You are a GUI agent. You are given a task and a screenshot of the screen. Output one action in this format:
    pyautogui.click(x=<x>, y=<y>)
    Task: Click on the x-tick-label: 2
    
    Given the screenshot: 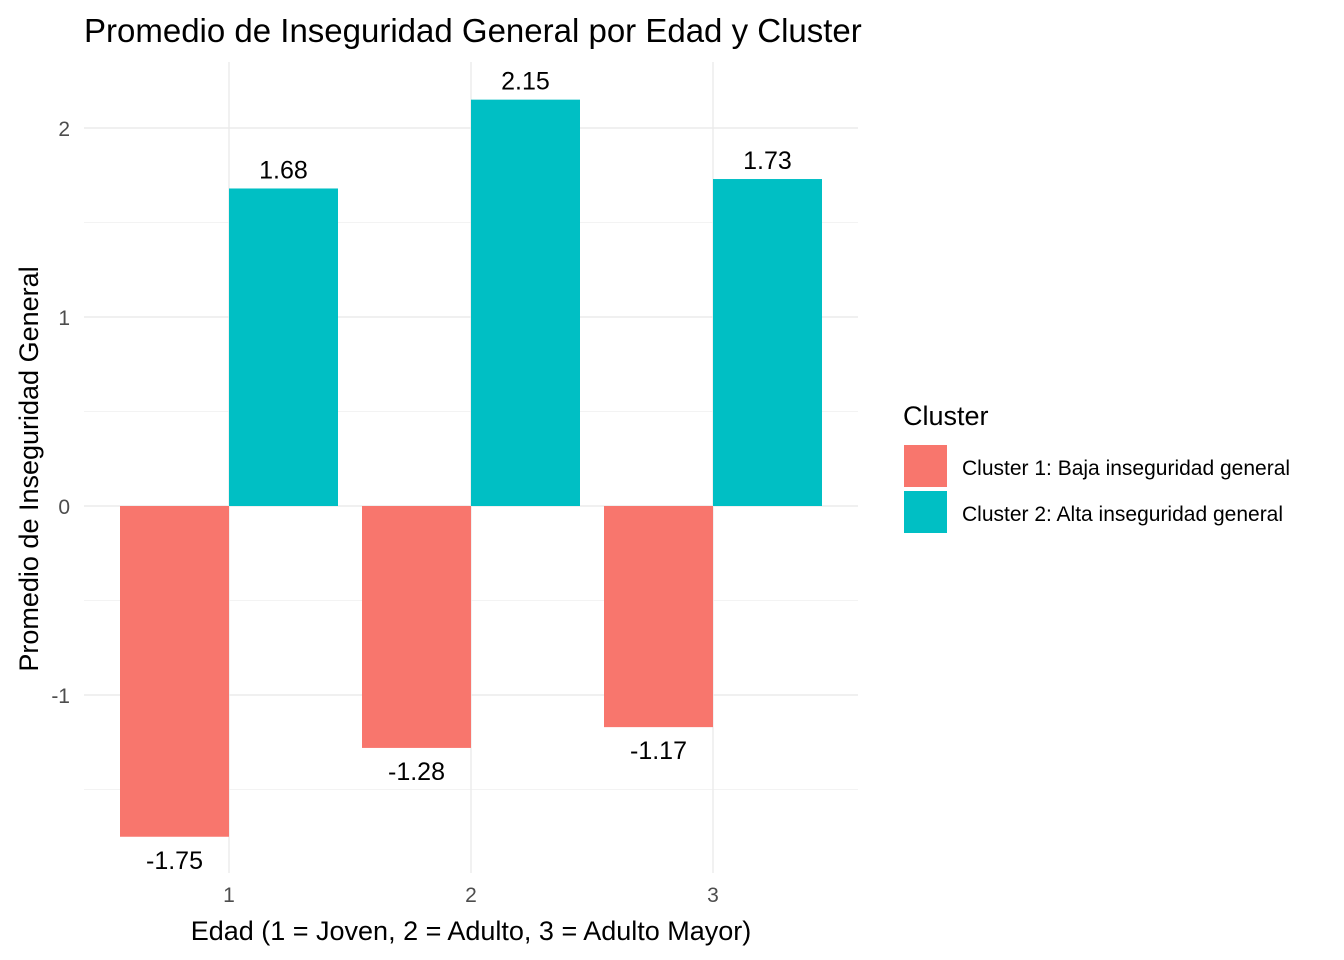 What is the action you would take?
    pyautogui.click(x=471, y=895)
    